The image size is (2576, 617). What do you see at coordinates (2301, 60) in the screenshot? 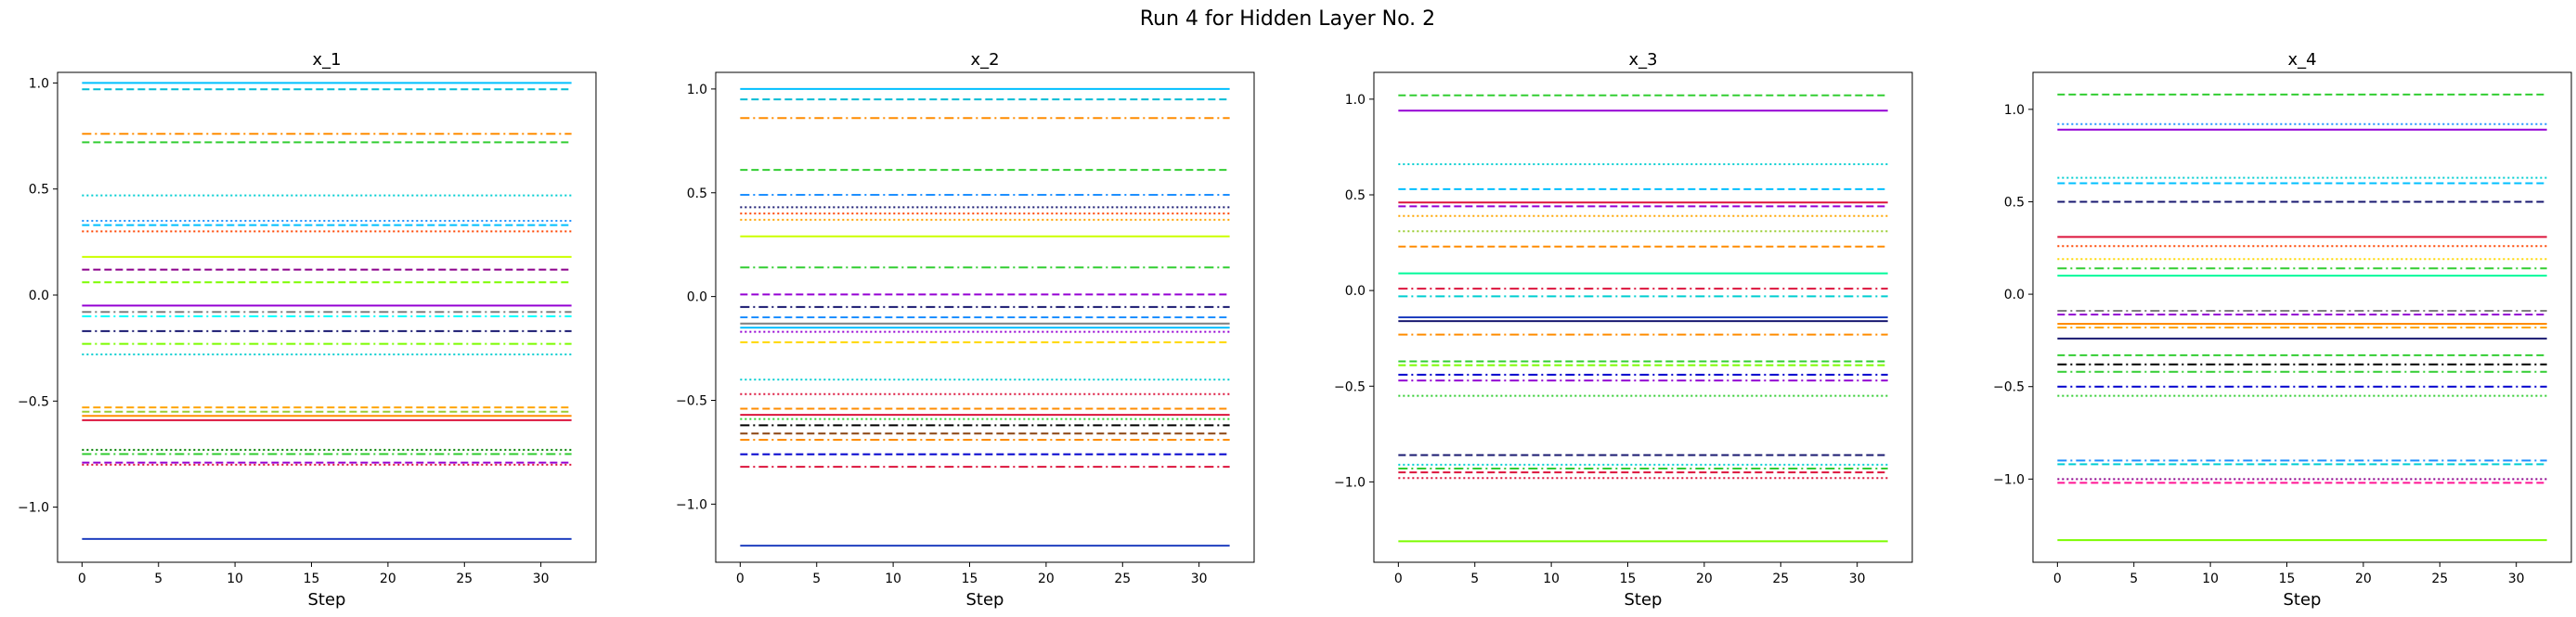
I see `subplot-title: x_4` at bounding box center [2301, 60].